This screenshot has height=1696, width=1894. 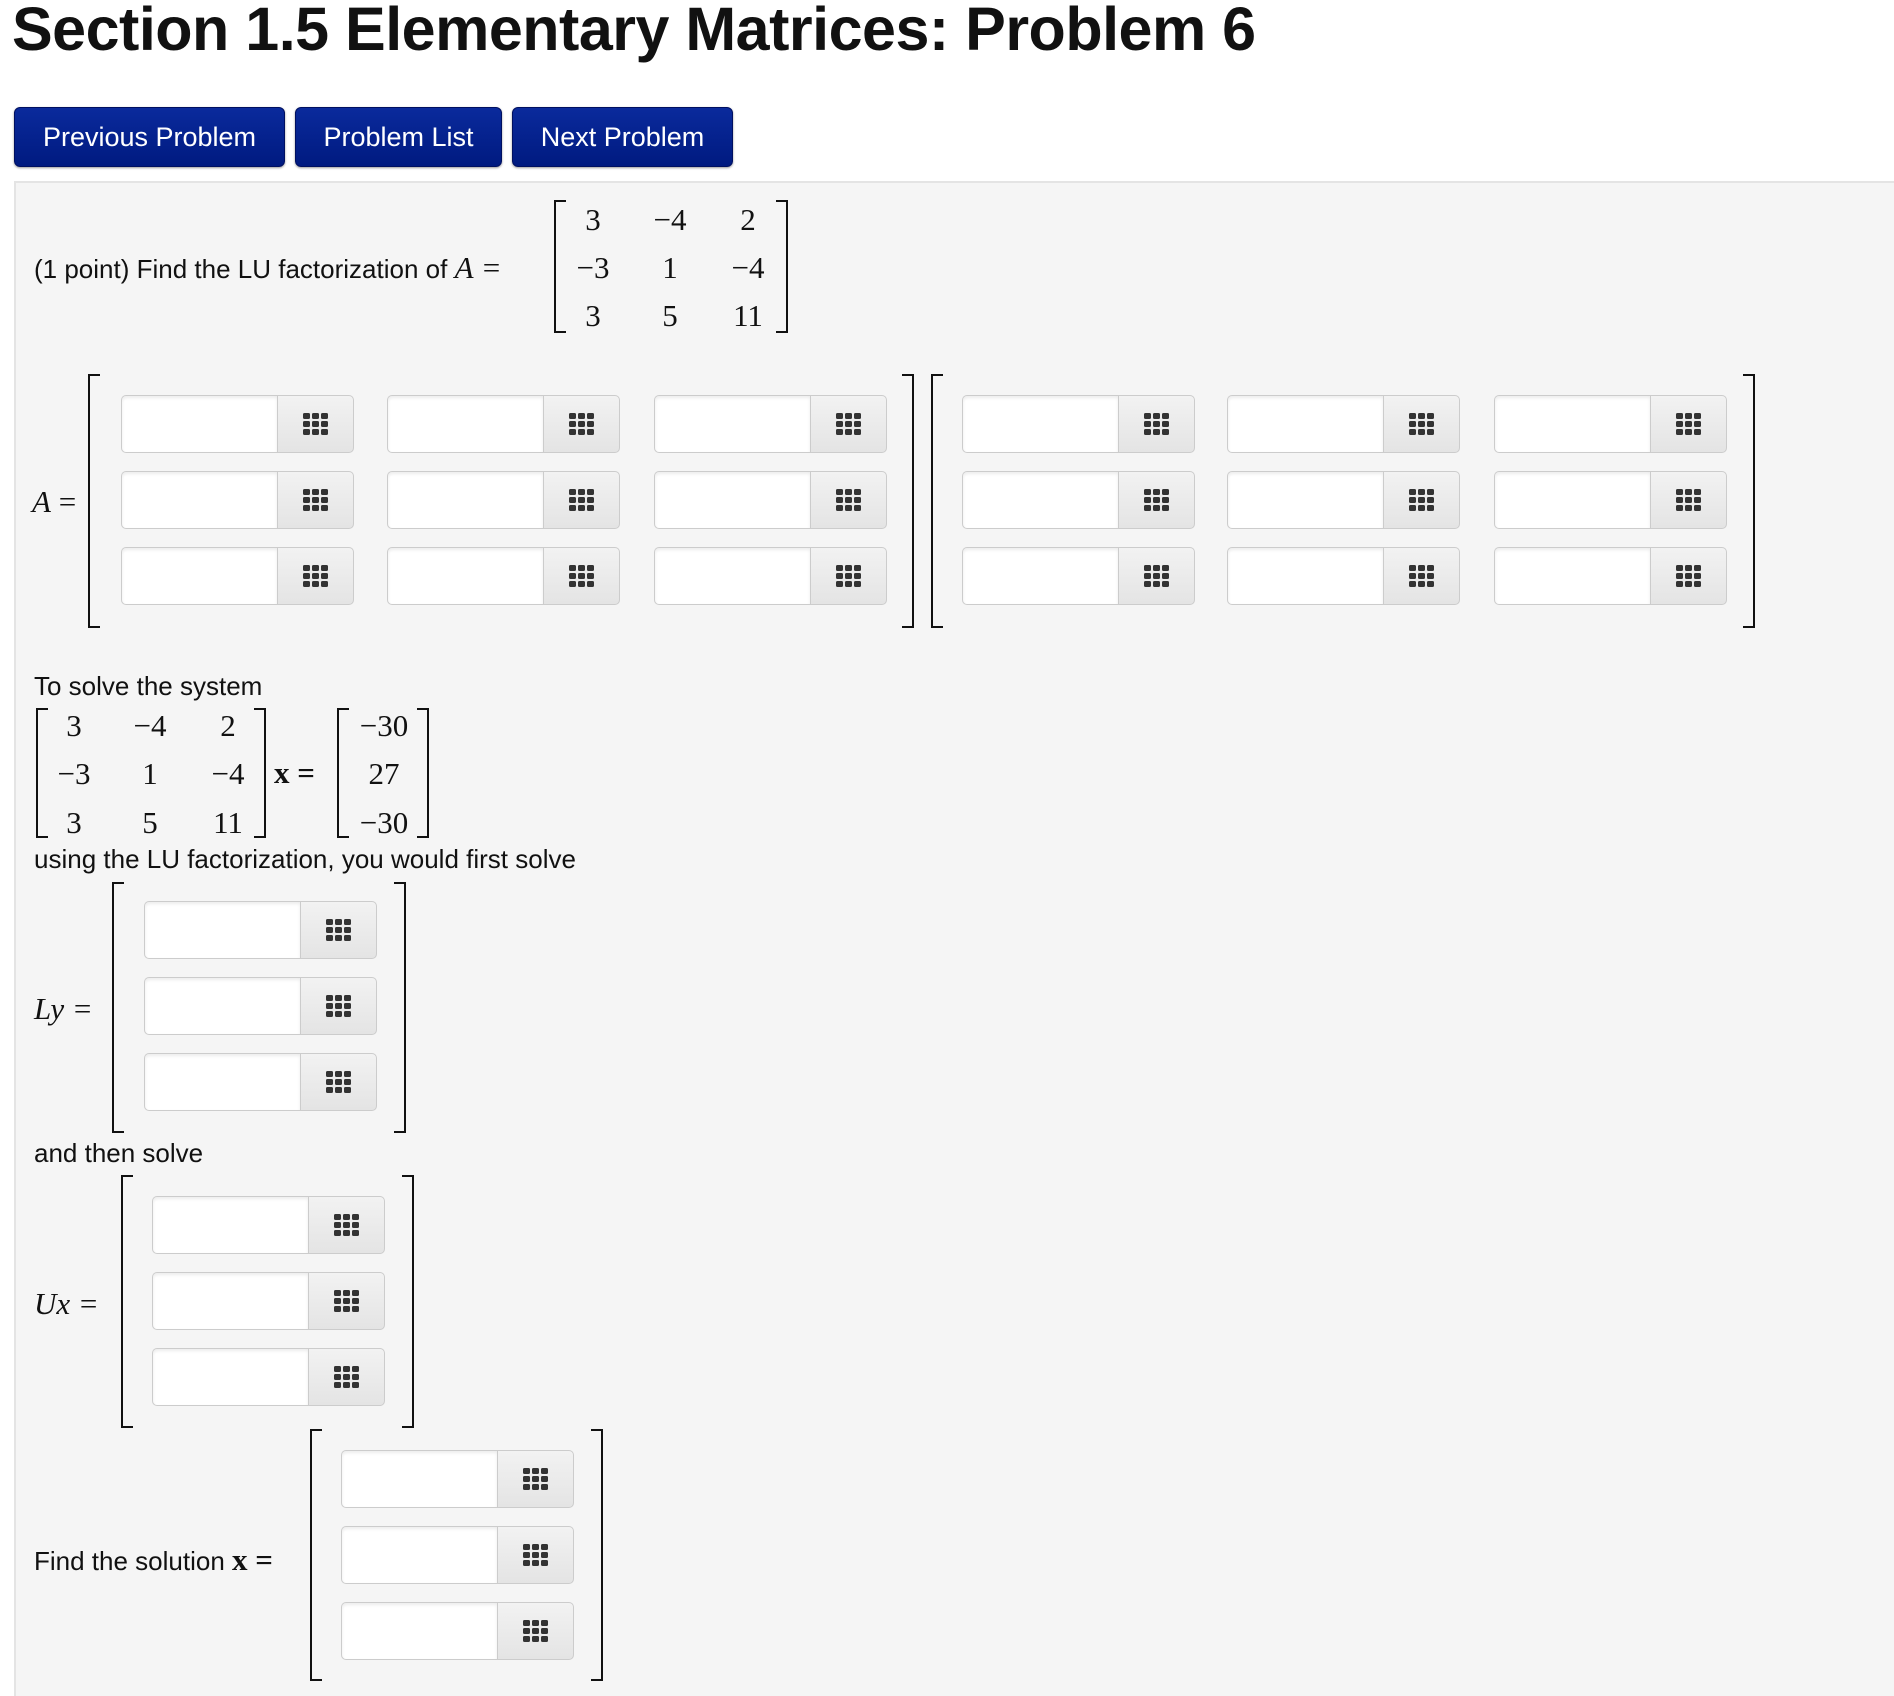 What do you see at coordinates (1572, 424) in the screenshot?
I see `u-entry-1-3-input` at bounding box center [1572, 424].